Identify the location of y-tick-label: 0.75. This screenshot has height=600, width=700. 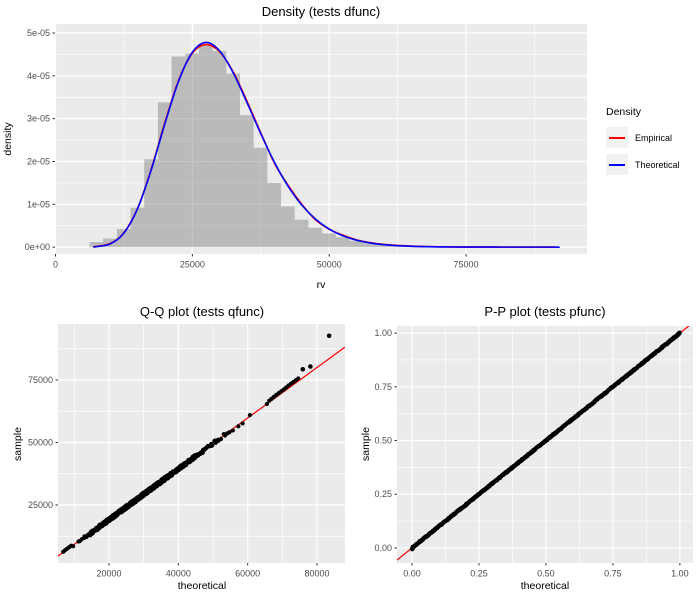
(383, 387).